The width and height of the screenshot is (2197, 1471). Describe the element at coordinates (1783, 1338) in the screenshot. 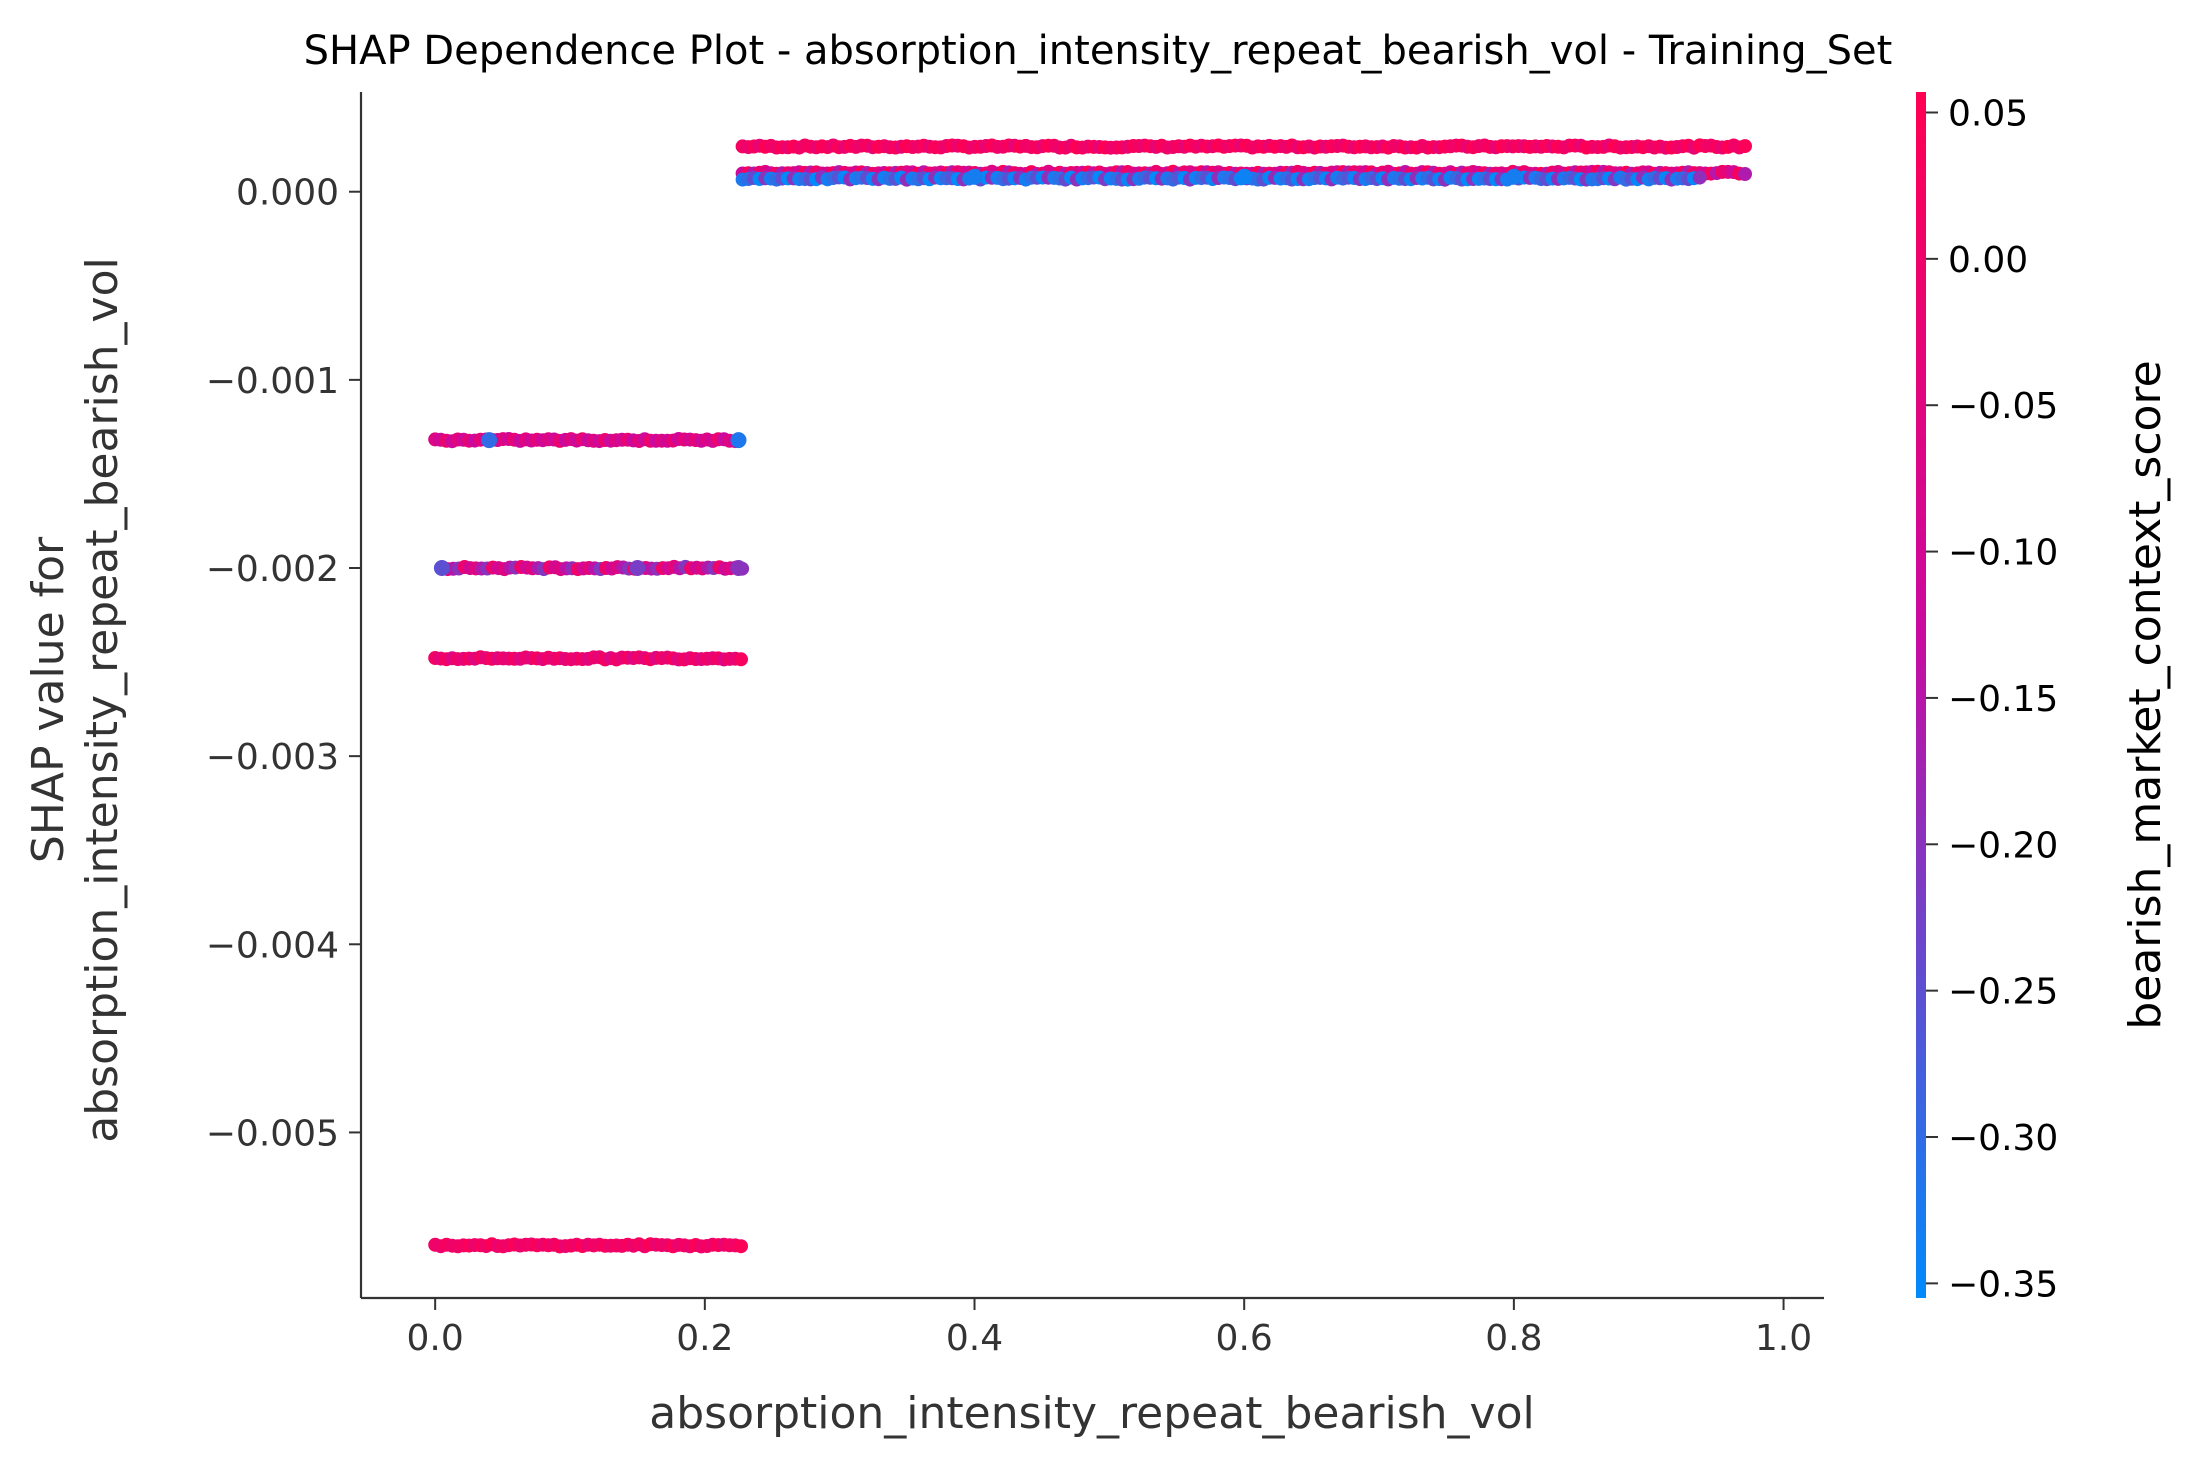

I see `x-tick-label: 1.0` at that location.